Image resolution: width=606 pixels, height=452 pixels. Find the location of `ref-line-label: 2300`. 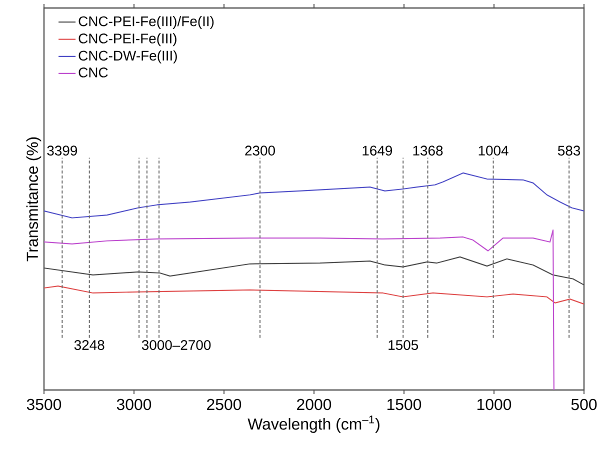

ref-line-label: 2300 is located at coordinates (260, 151).